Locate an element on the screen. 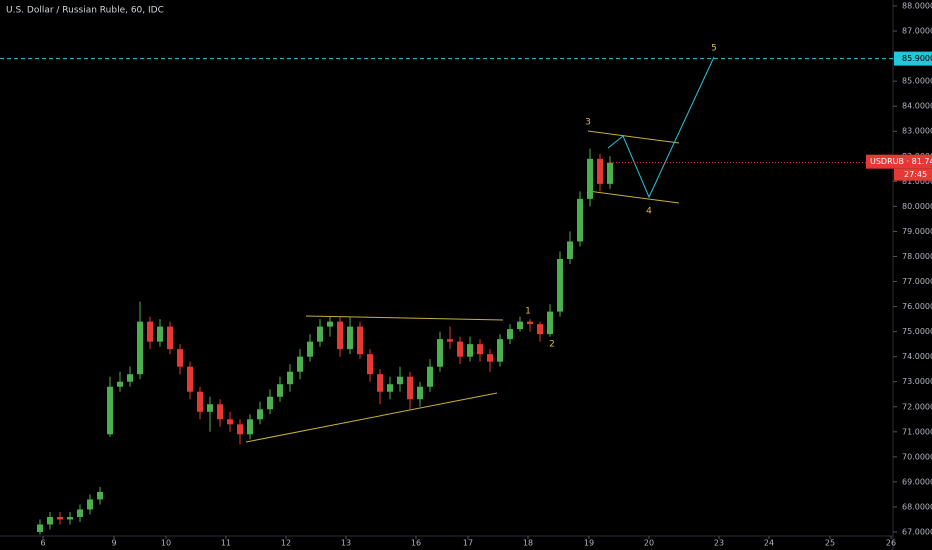 This screenshot has height=550, width=932. y-tick-label: 87.0000 is located at coordinates (917, 31).